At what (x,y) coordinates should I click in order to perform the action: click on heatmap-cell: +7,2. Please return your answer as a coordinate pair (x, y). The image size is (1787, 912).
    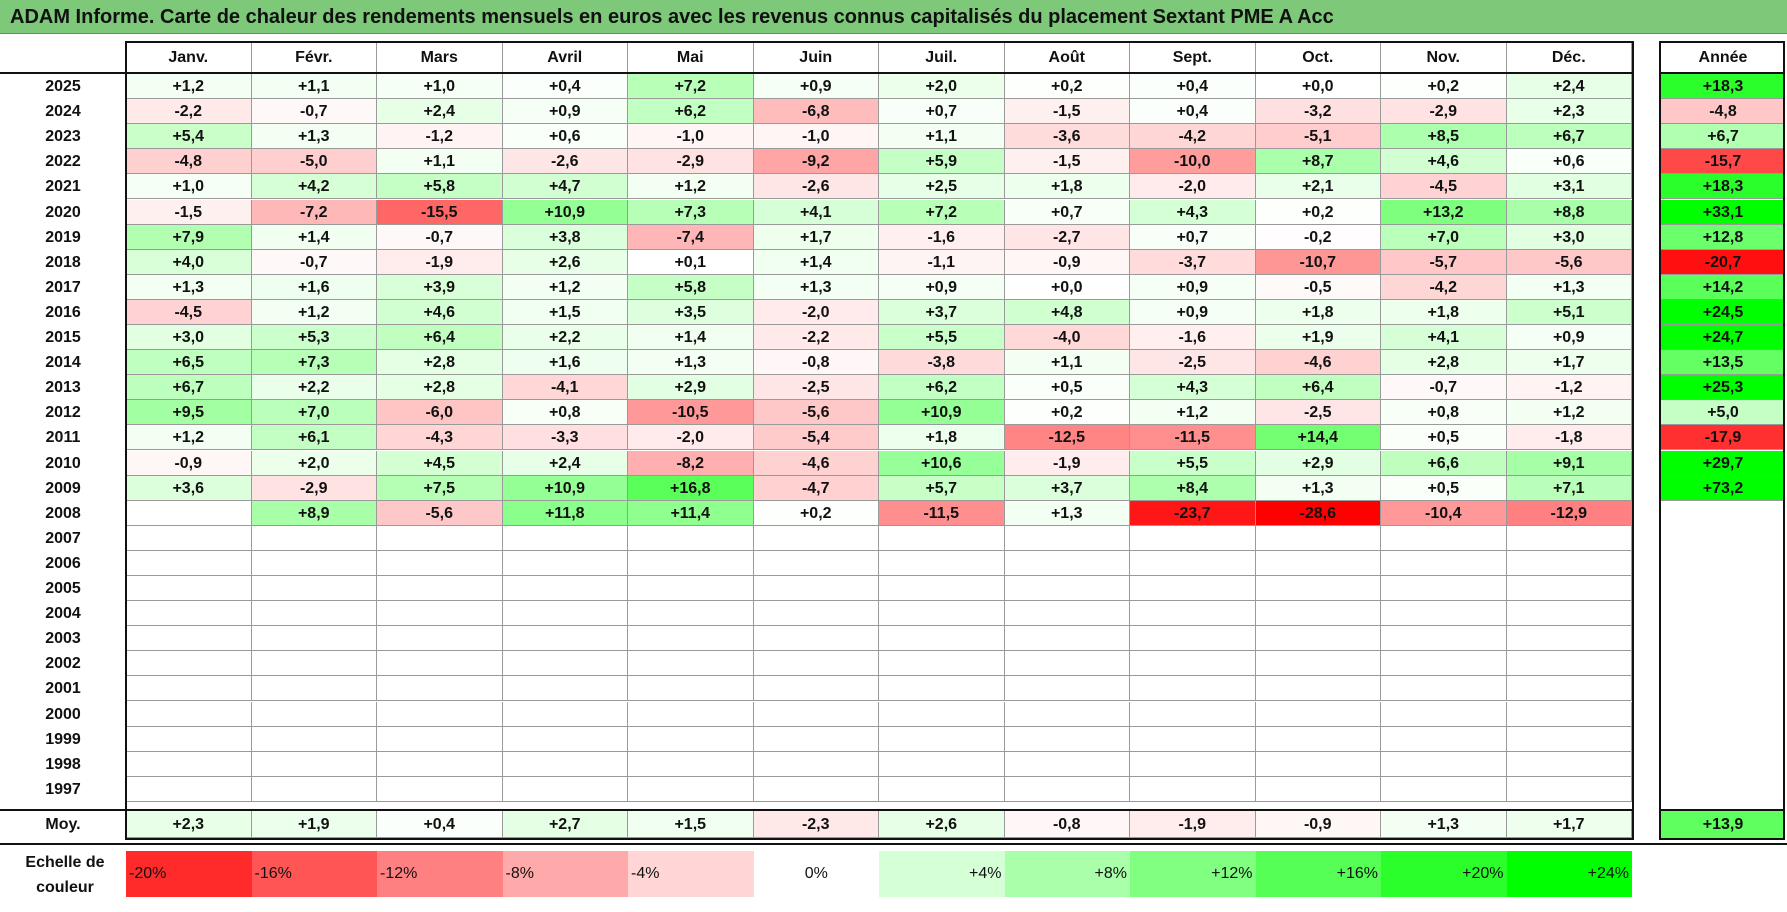
    Looking at the image, I should click on (691, 87).